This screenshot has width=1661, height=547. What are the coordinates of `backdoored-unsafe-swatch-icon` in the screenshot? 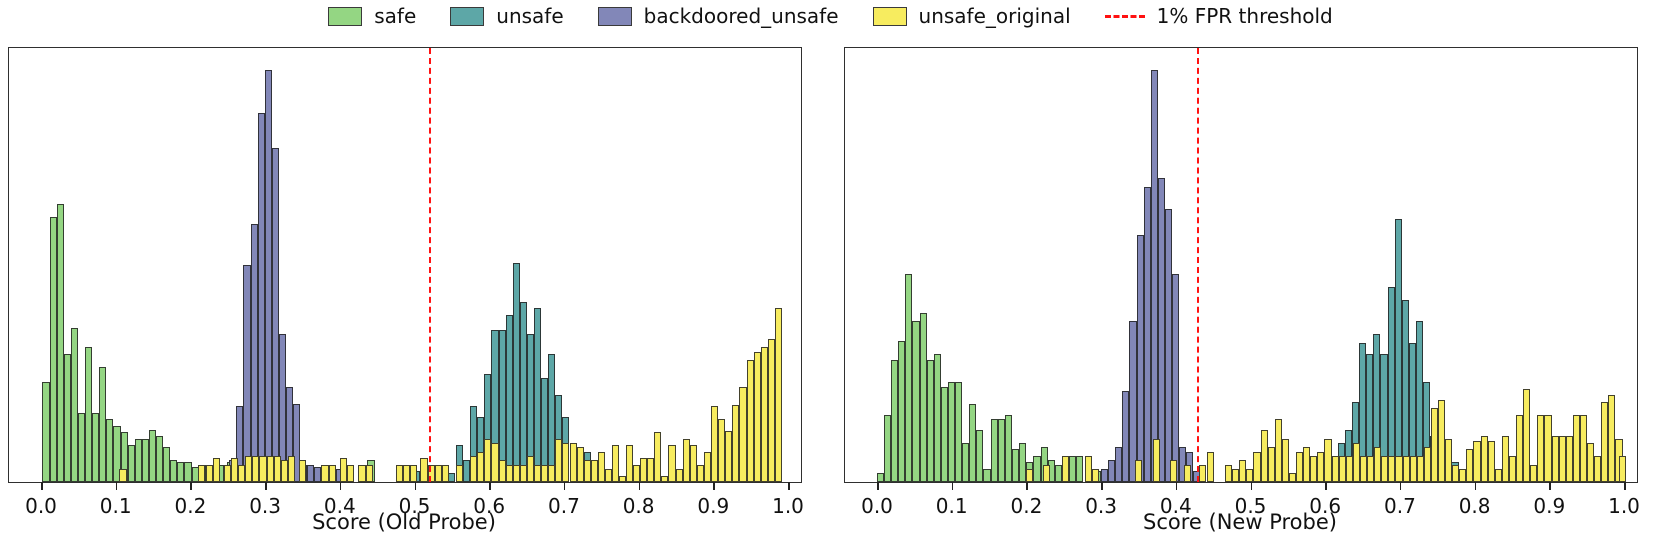 It's located at (614, 16).